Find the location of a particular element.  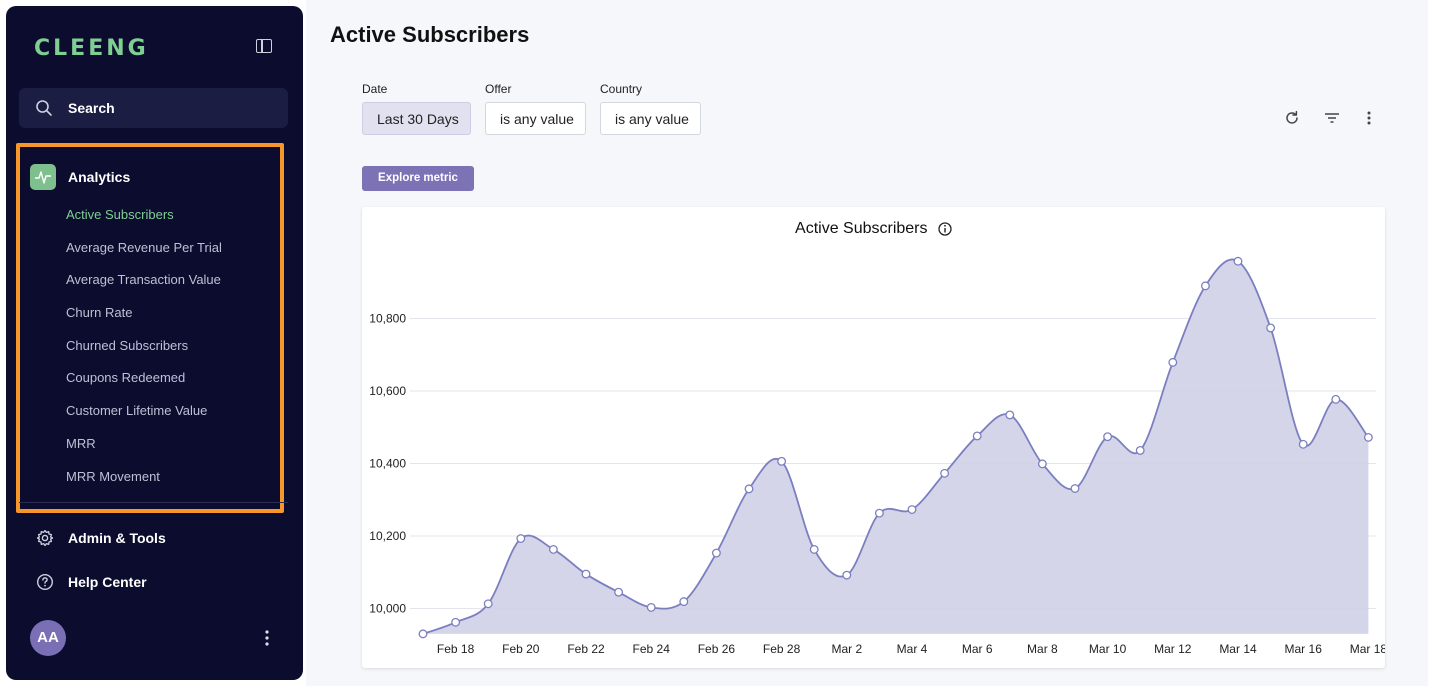

admin-tools-label: Admin & Tools is located at coordinates (117, 538).